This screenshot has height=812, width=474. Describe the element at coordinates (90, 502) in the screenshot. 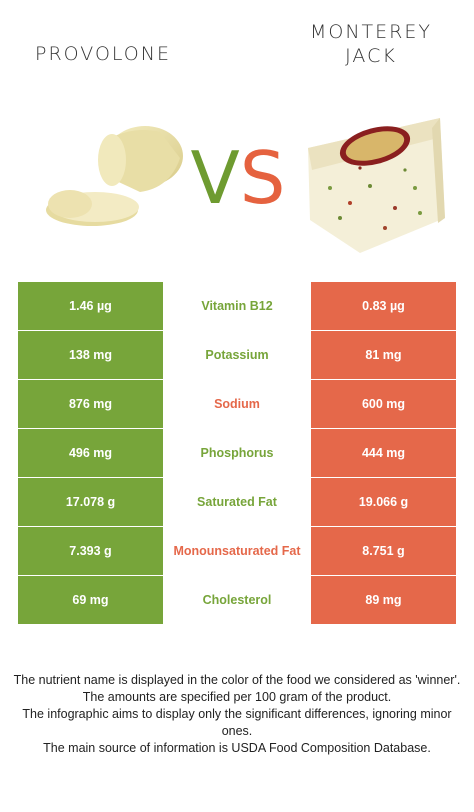

I see `left-value-cell: 17.078 g` at that location.